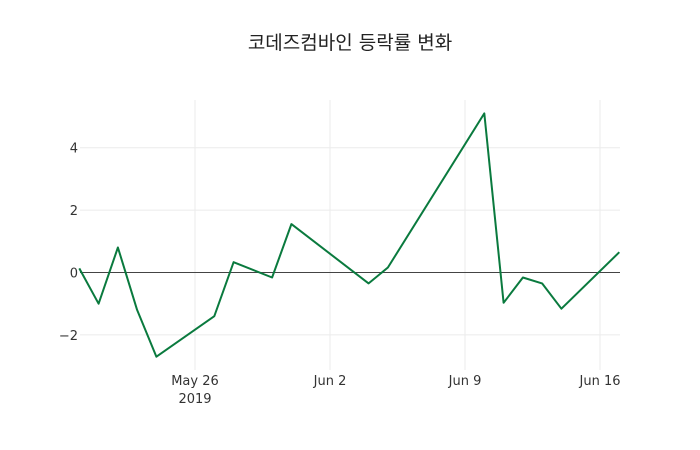 The image size is (700, 450). Describe the element at coordinates (74, 274) in the screenshot. I see `y-tick-label: 0` at that location.